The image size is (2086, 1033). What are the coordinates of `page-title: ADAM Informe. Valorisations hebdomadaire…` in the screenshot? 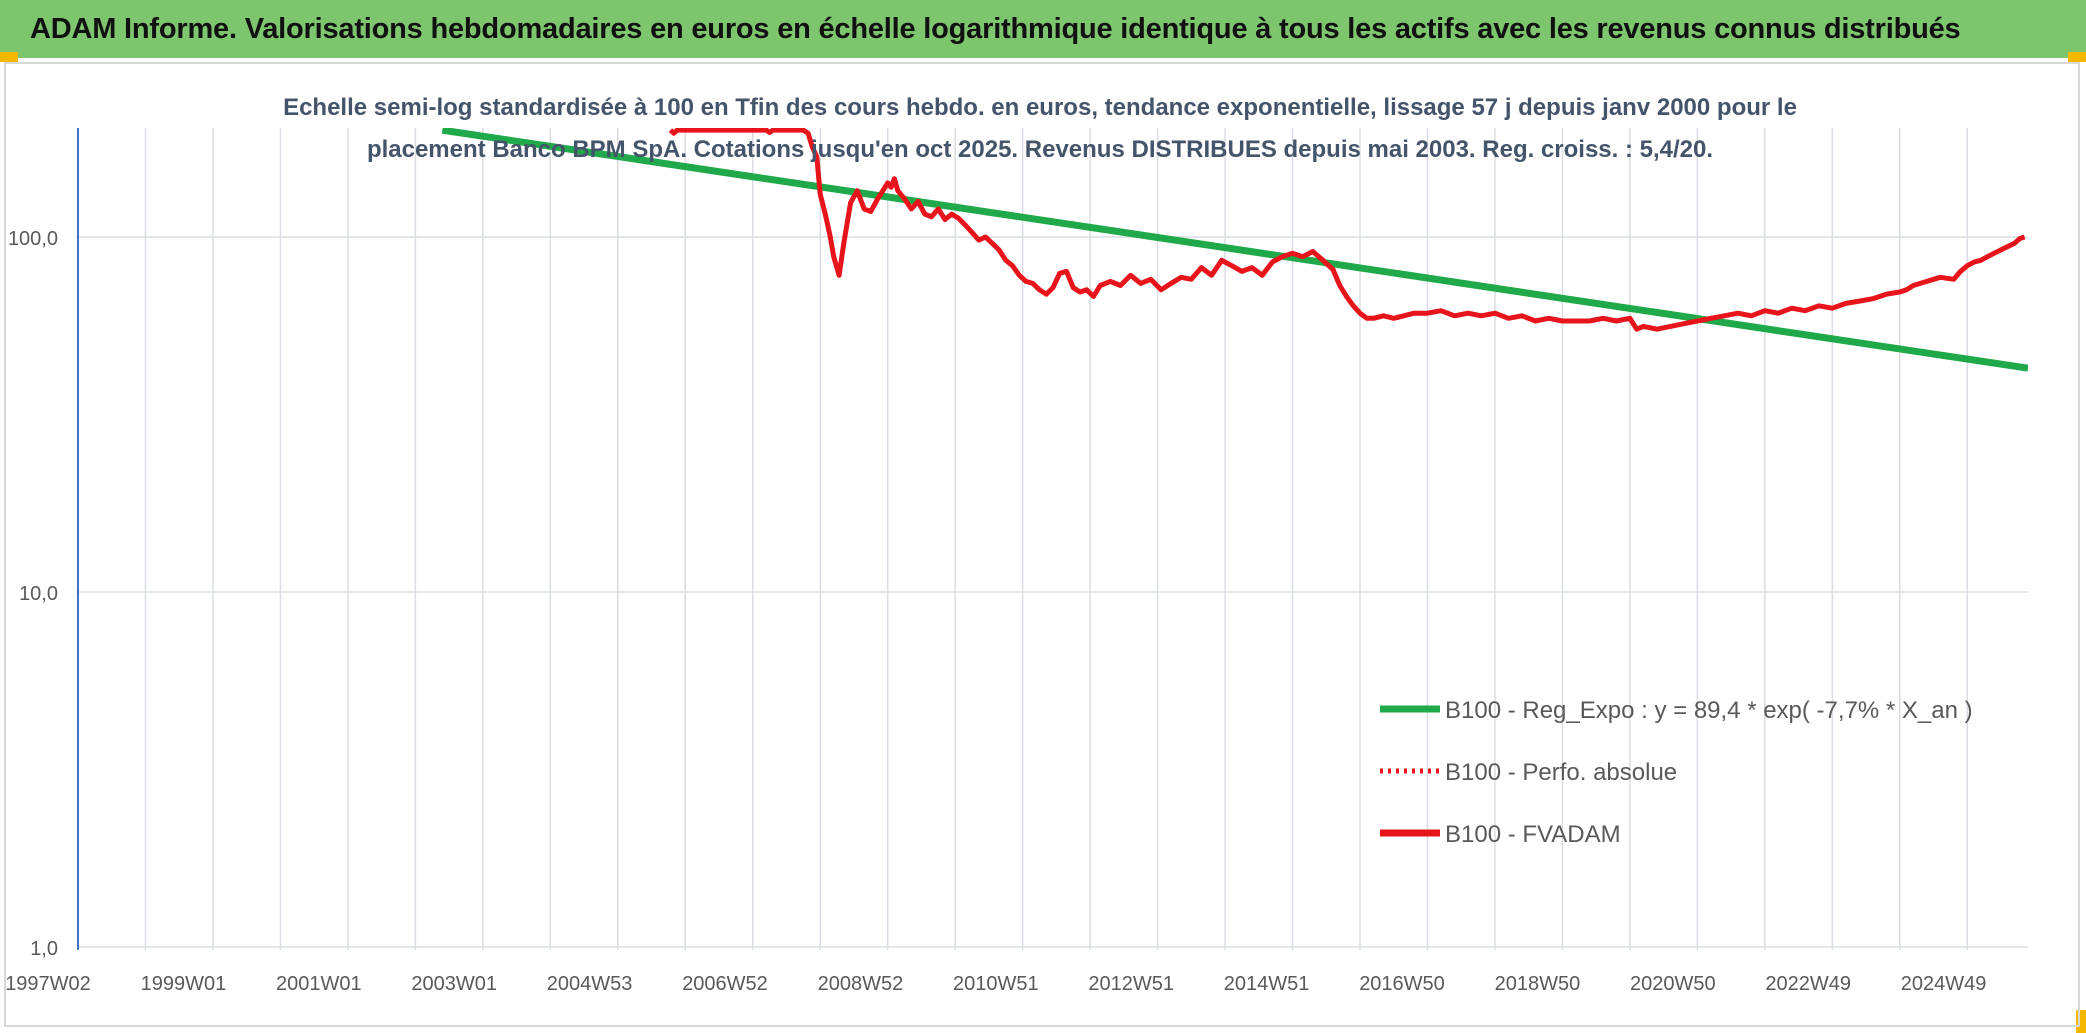 It's located at (995, 28).